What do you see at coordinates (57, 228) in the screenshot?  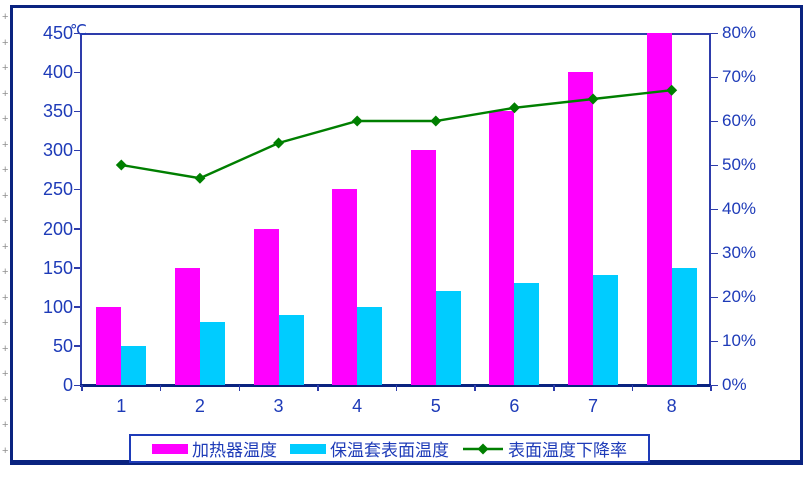 I see `left-axis-tick-label: 200` at bounding box center [57, 228].